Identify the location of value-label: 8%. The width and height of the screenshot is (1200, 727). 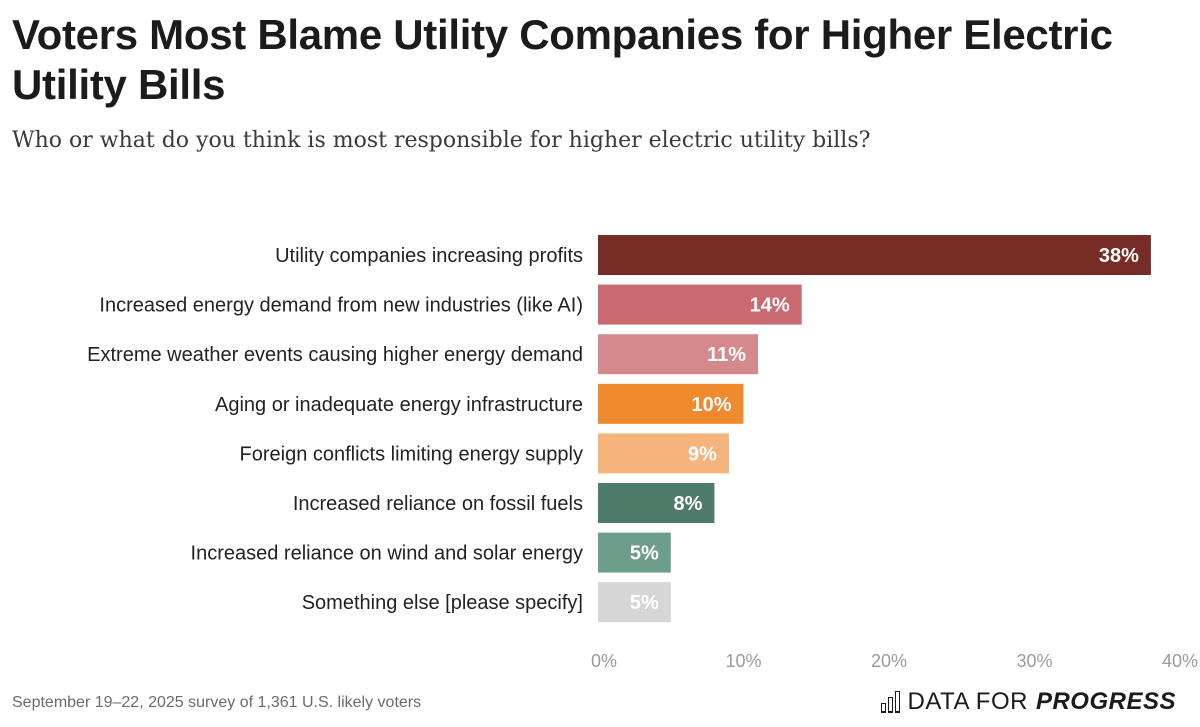
(687, 504).